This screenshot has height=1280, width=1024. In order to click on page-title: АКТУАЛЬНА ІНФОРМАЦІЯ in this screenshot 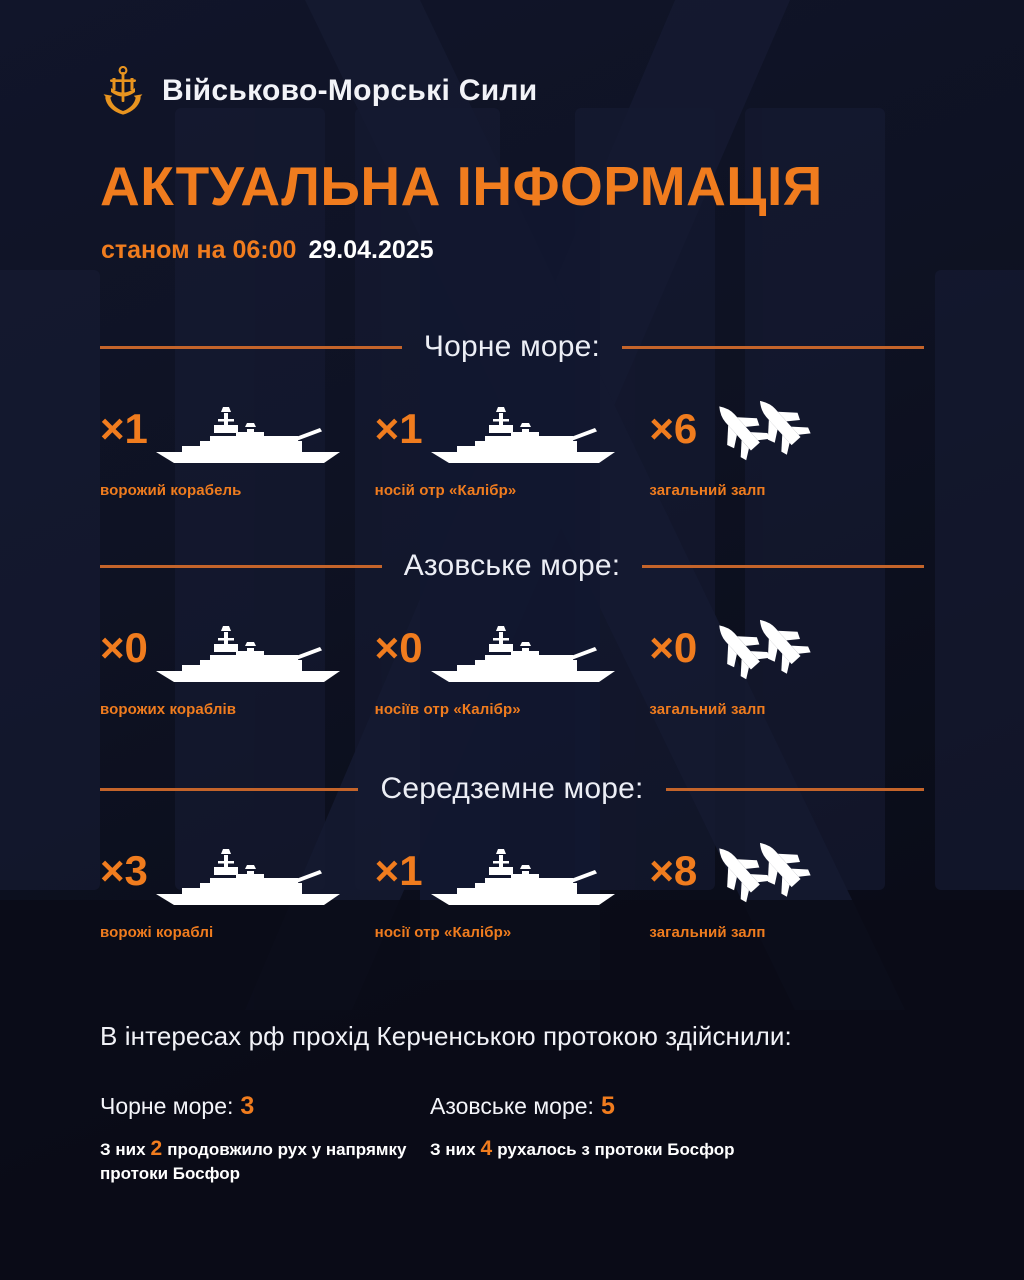, I will do `click(461, 186)`.